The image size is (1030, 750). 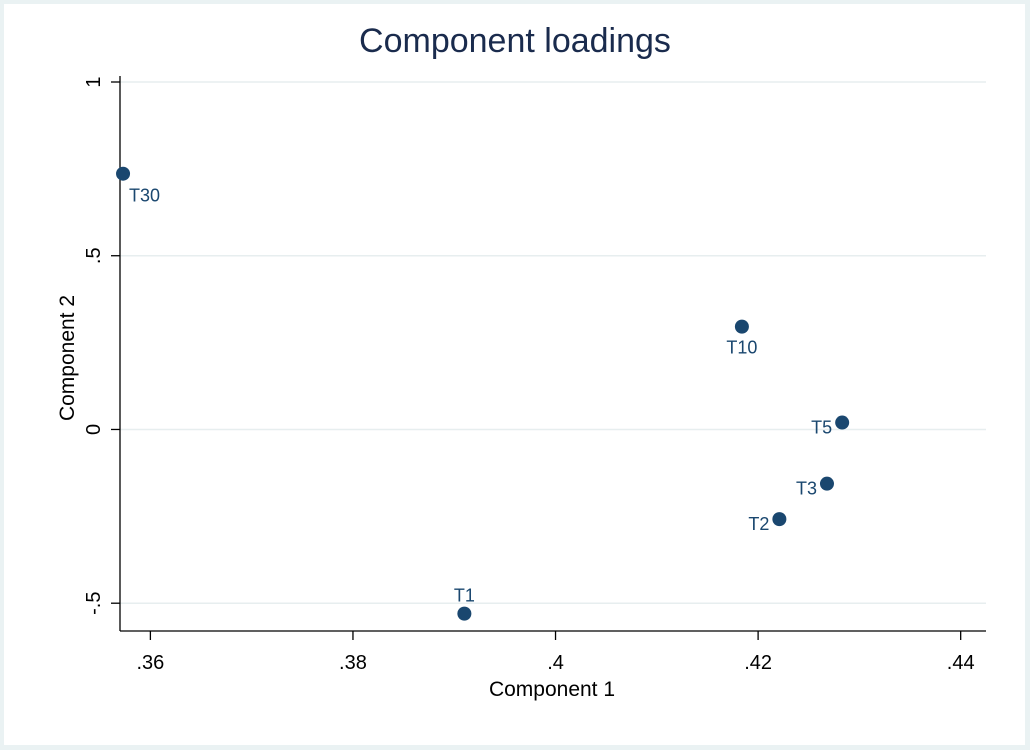 I want to click on point-t2, so click(x=779, y=519).